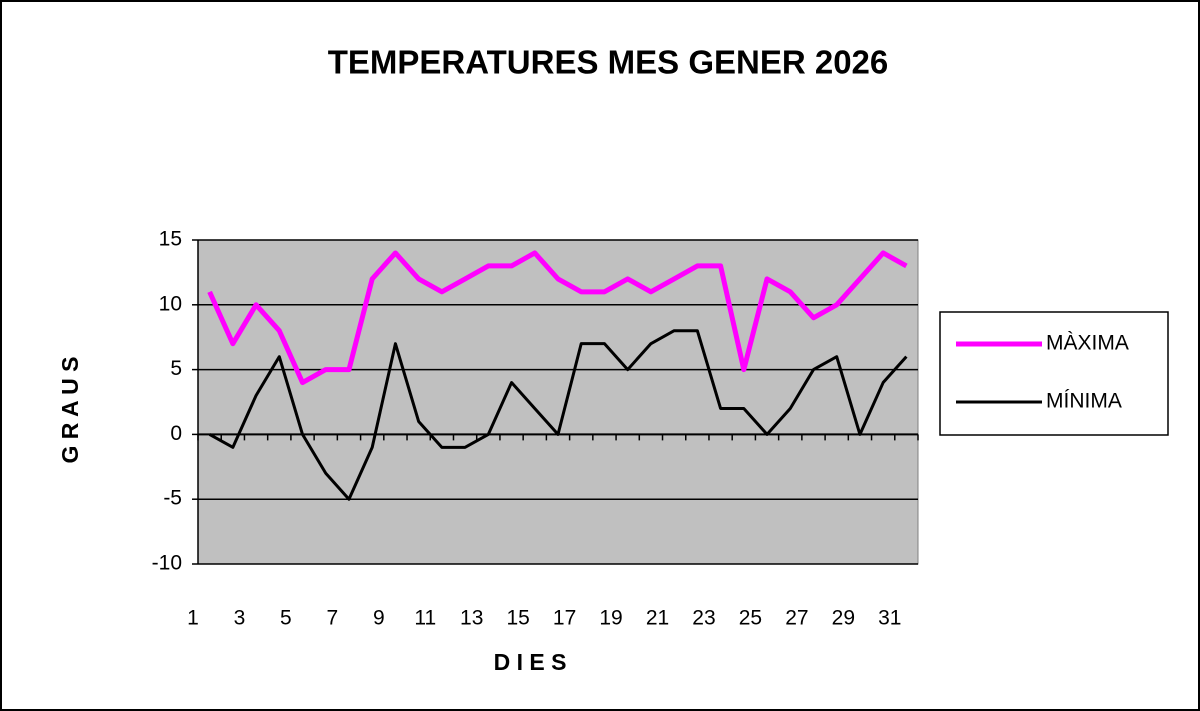 This screenshot has width=1200, height=711. What do you see at coordinates (167, 563) in the screenshot?
I see `y-tick-label: -10` at bounding box center [167, 563].